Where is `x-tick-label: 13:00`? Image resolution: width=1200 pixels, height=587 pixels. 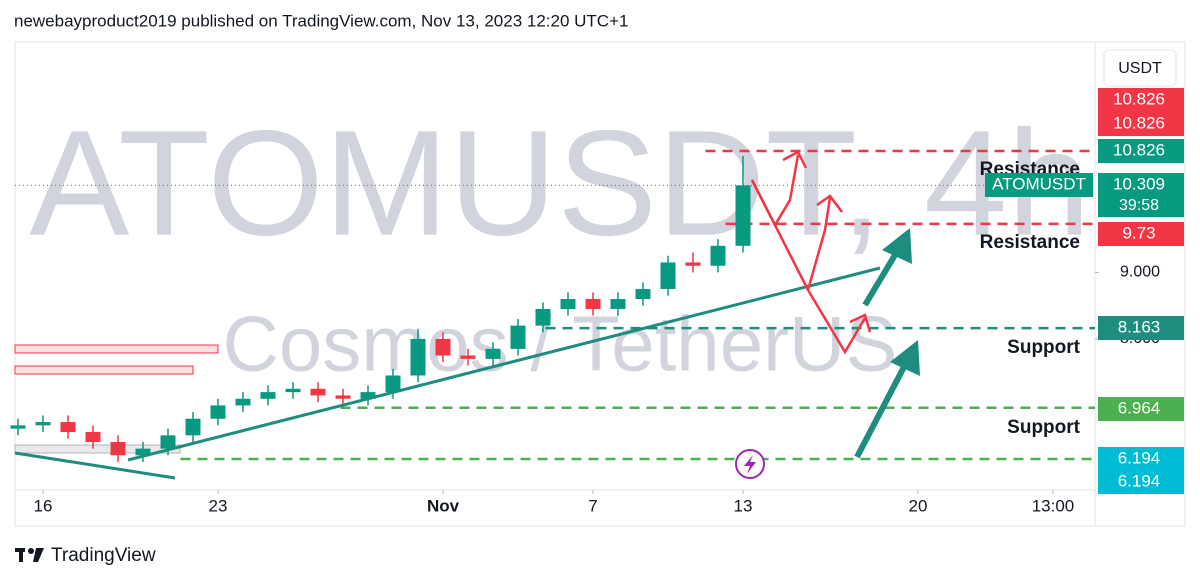
x-tick-label: 13:00 is located at coordinates (1053, 505).